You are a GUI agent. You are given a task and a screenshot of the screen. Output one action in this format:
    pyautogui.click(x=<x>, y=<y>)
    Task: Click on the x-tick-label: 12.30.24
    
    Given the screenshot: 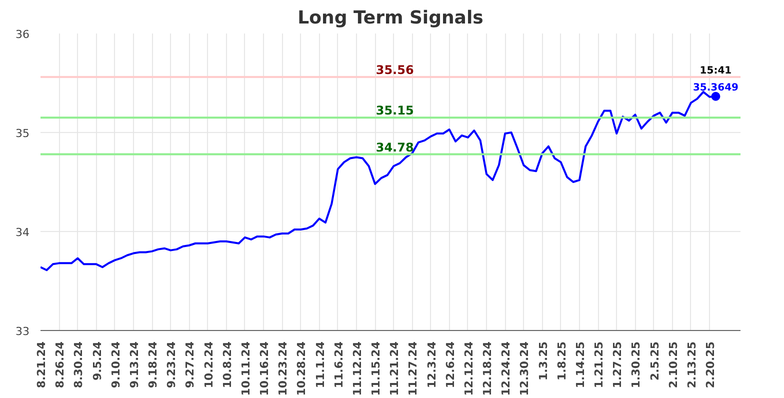 What is the action you would take?
    pyautogui.click(x=525, y=368)
    